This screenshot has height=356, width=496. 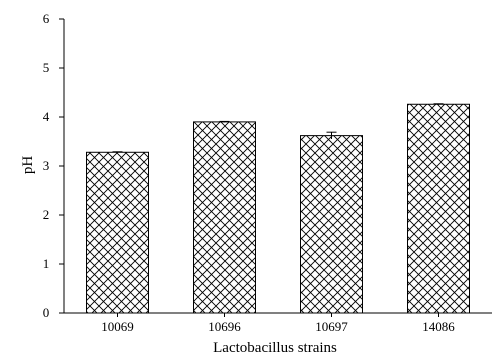 What do you see at coordinates (46, 165) in the screenshot?
I see `y-tick-label-3: 3` at bounding box center [46, 165].